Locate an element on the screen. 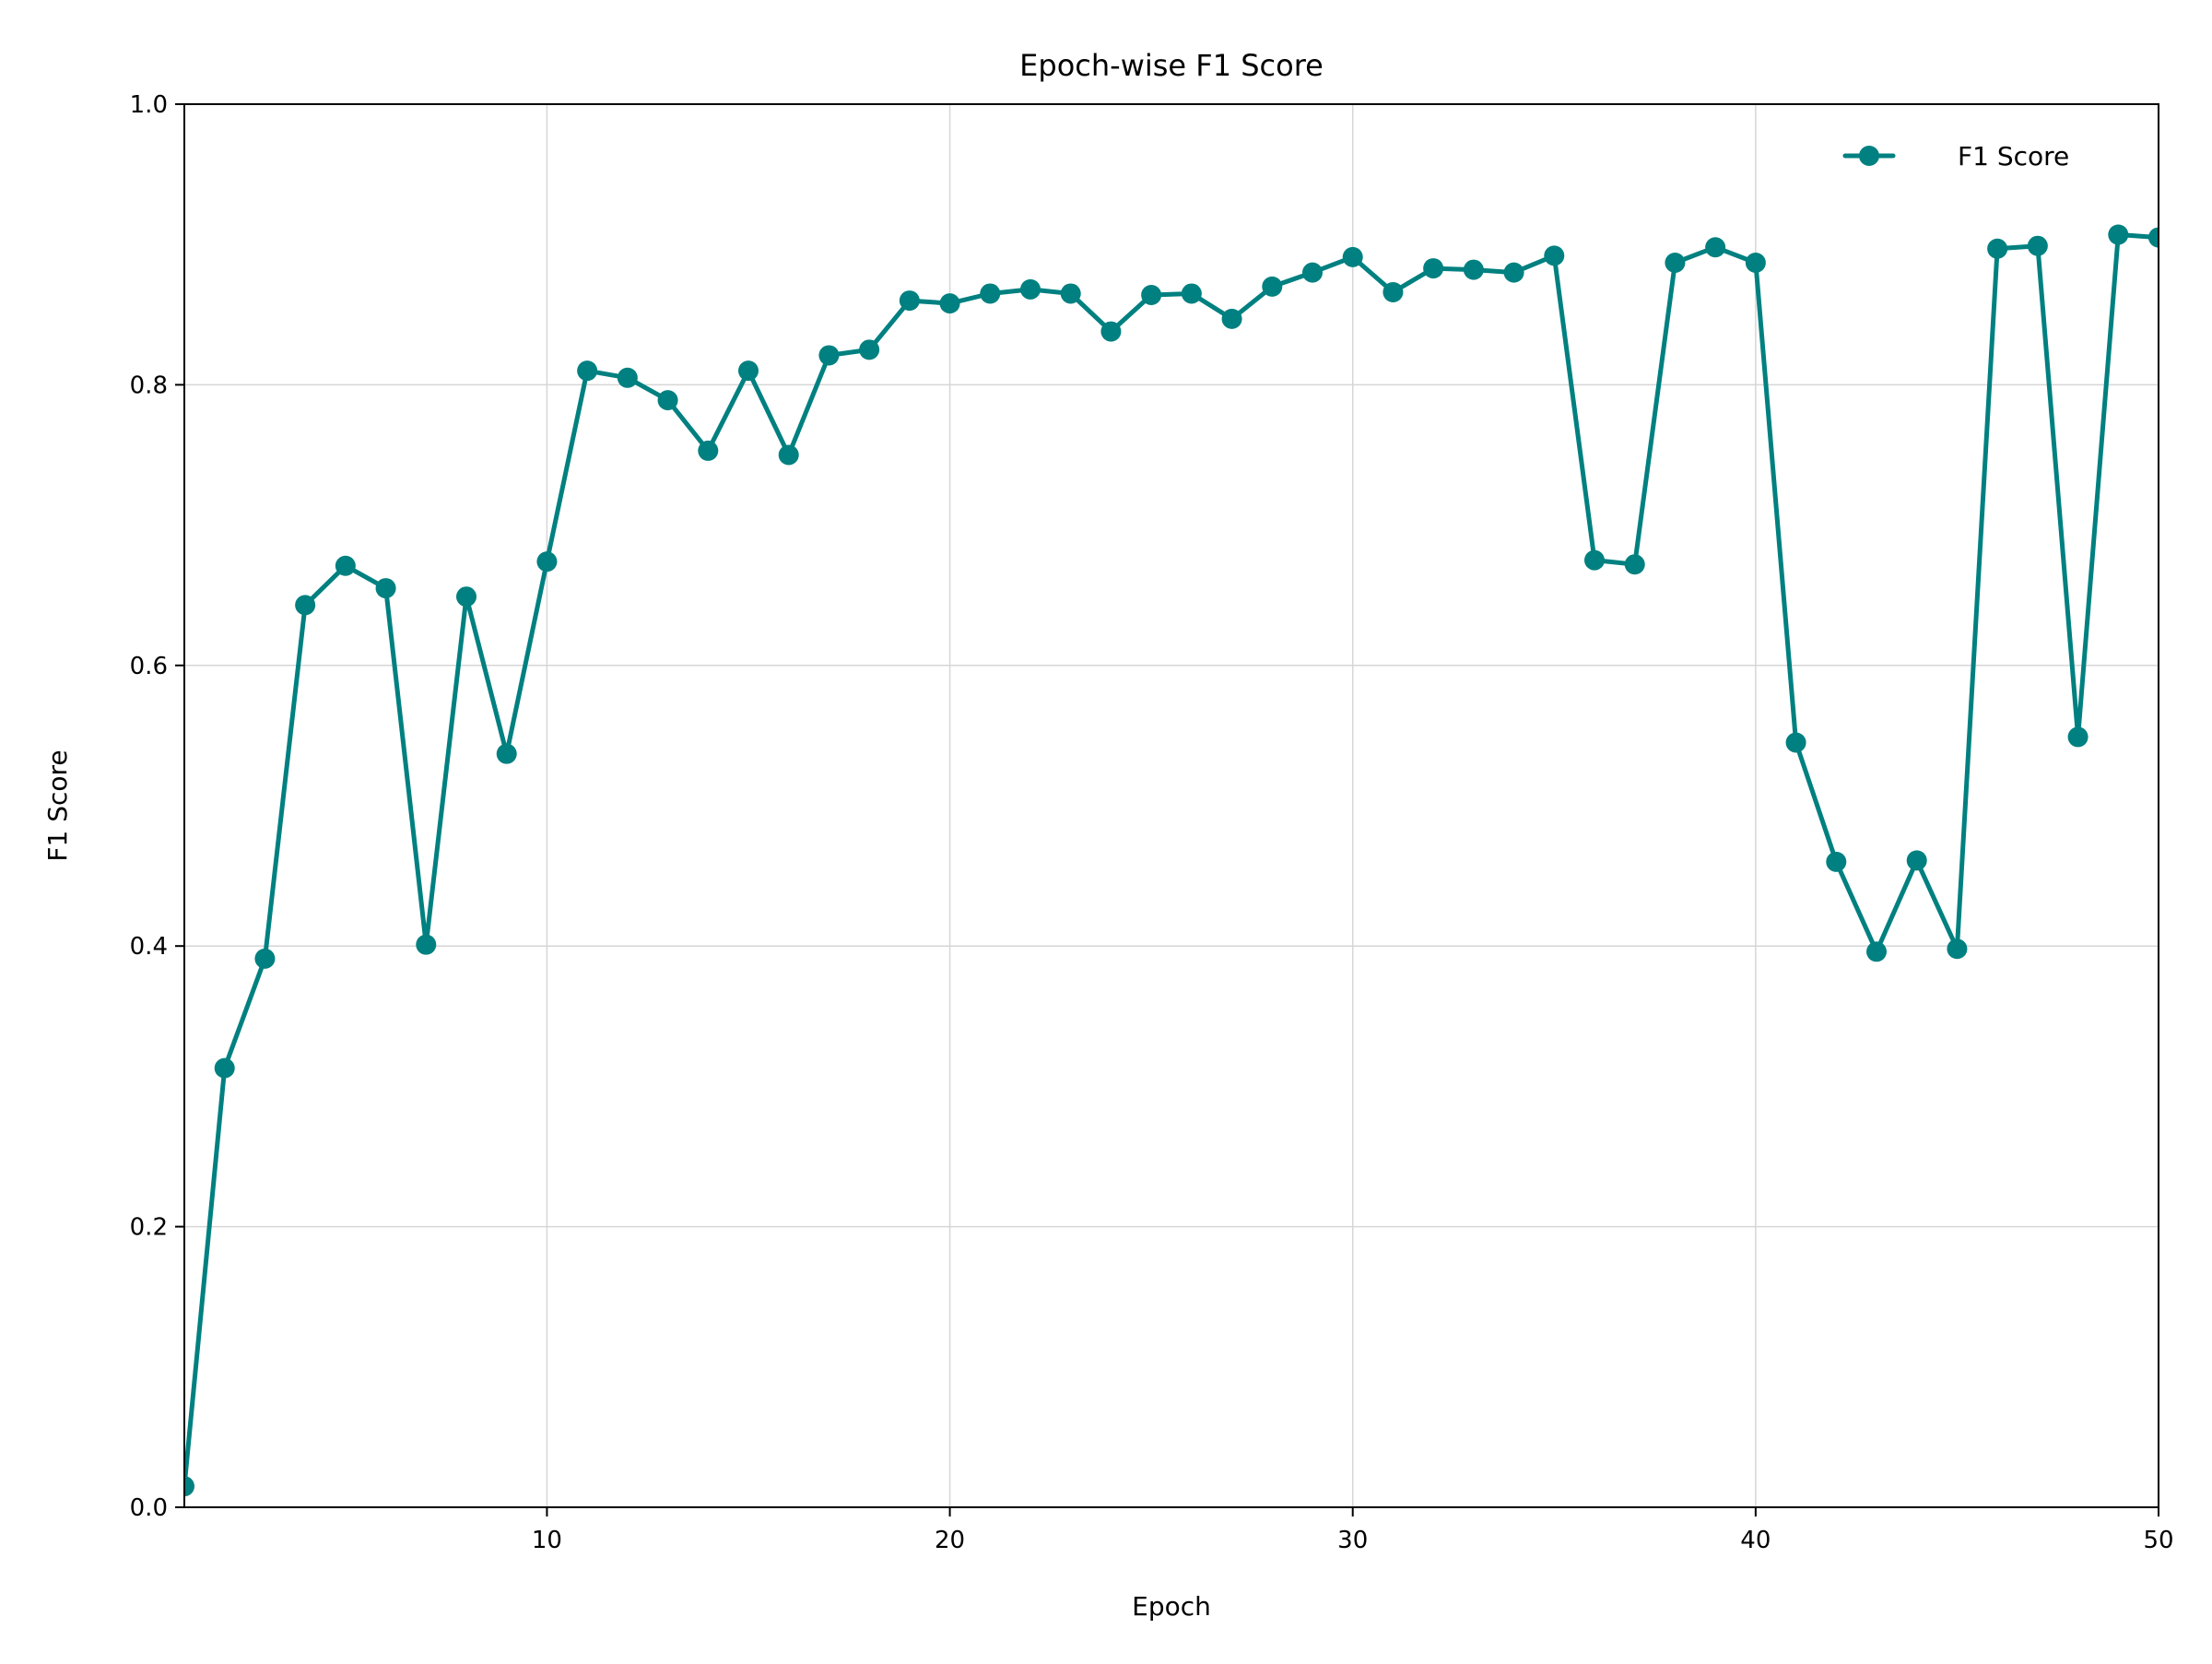 This screenshot has height=1664, width=2212. y-tick-label: 0.2 is located at coordinates (149, 1228).